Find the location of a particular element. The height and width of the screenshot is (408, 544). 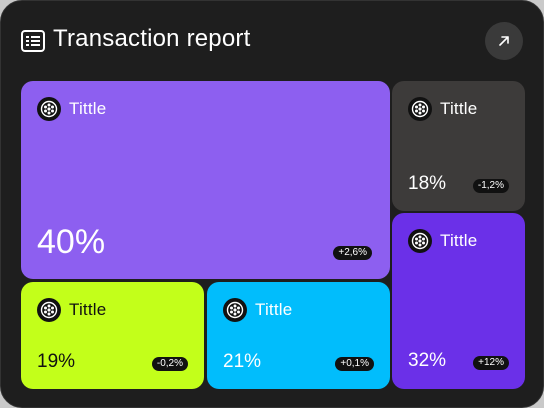

tile-percent: 19% is located at coordinates (56, 361).